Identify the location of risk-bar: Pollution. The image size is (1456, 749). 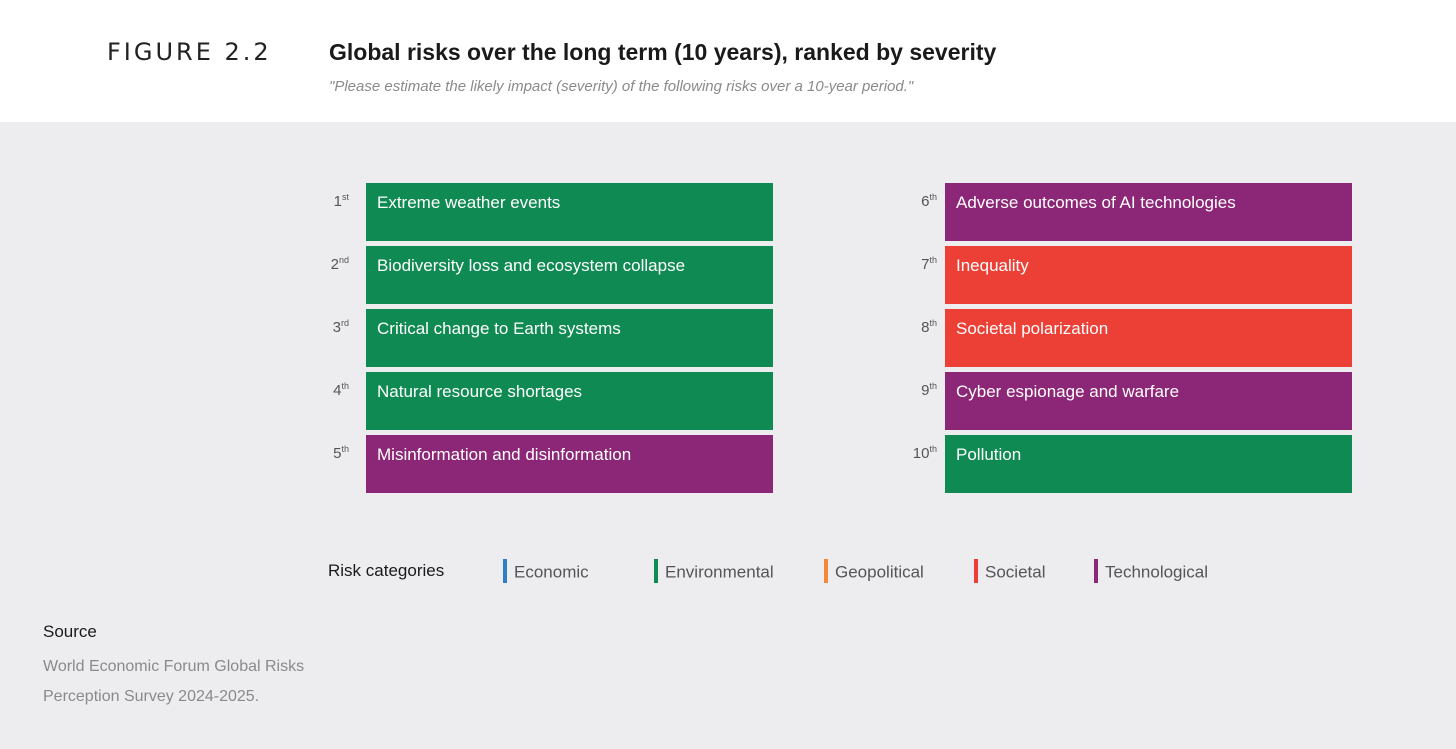
(1148, 464).